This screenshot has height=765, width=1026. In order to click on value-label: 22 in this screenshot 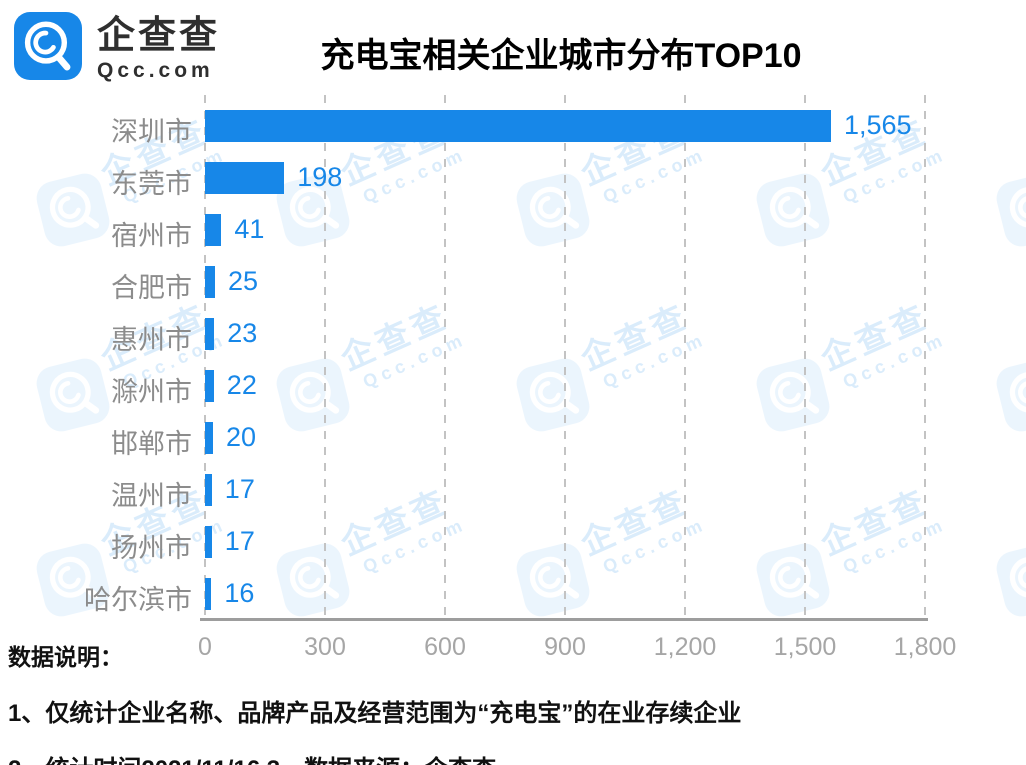, I will do `click(241, 385)`.